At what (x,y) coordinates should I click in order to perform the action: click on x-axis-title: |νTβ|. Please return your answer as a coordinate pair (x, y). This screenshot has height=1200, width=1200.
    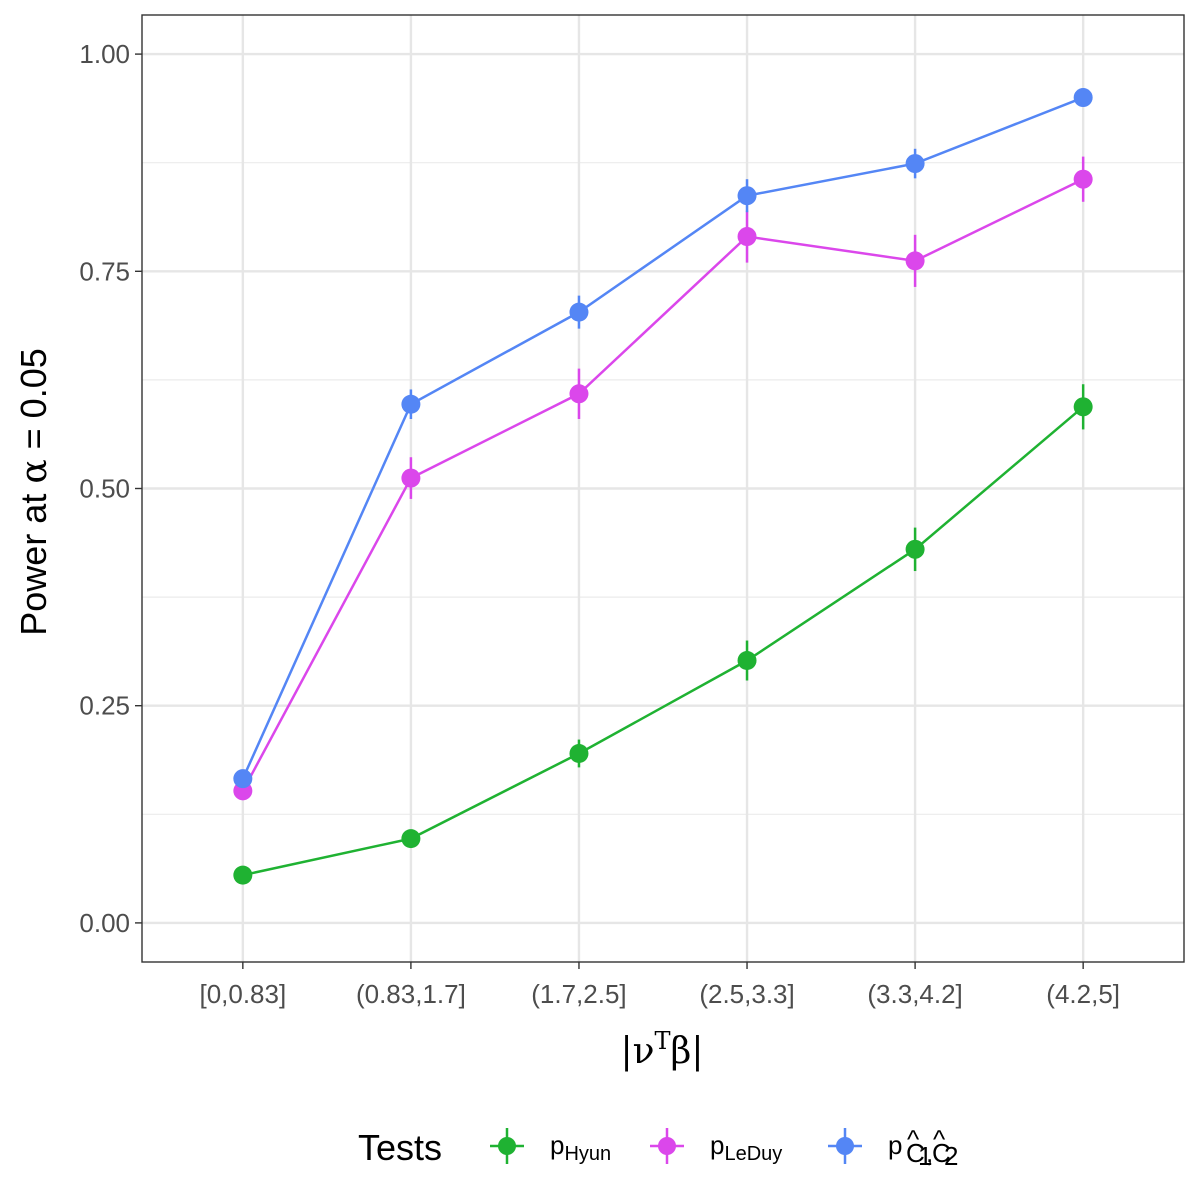
    Looking at the image, I should click on (662, 1049).